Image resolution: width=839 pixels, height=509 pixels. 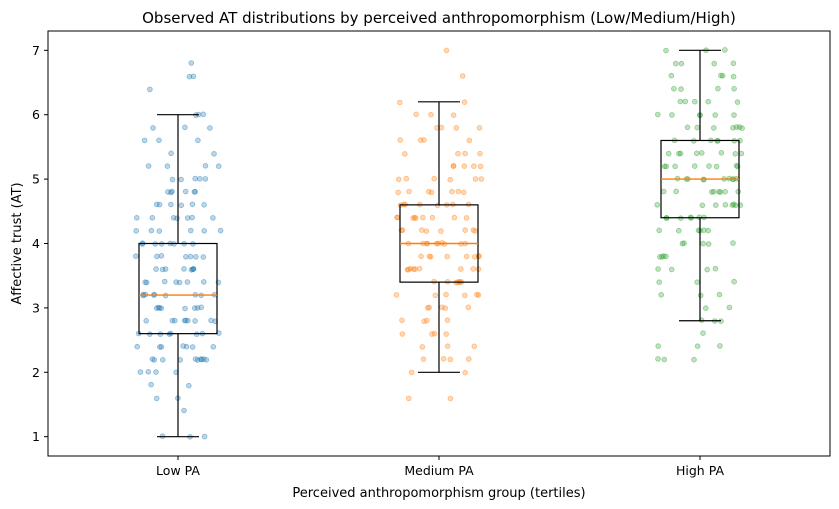 I want to click on y-tick-label: 5, so click(x=36, y=179).